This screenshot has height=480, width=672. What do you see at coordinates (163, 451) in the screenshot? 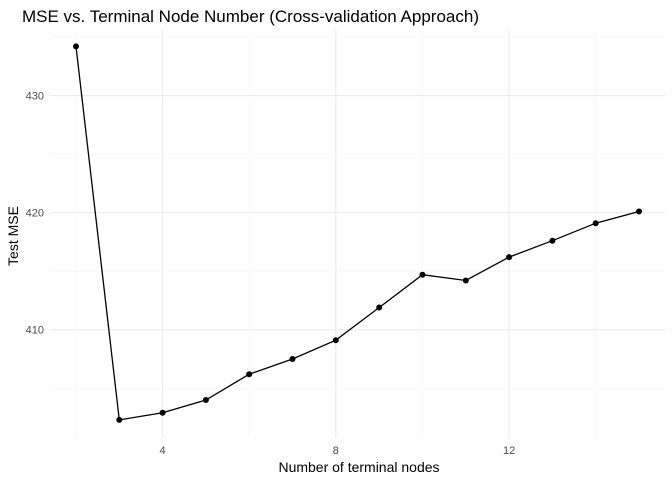
I see `x-tick-label: 4` at bounding box center [163, 451].